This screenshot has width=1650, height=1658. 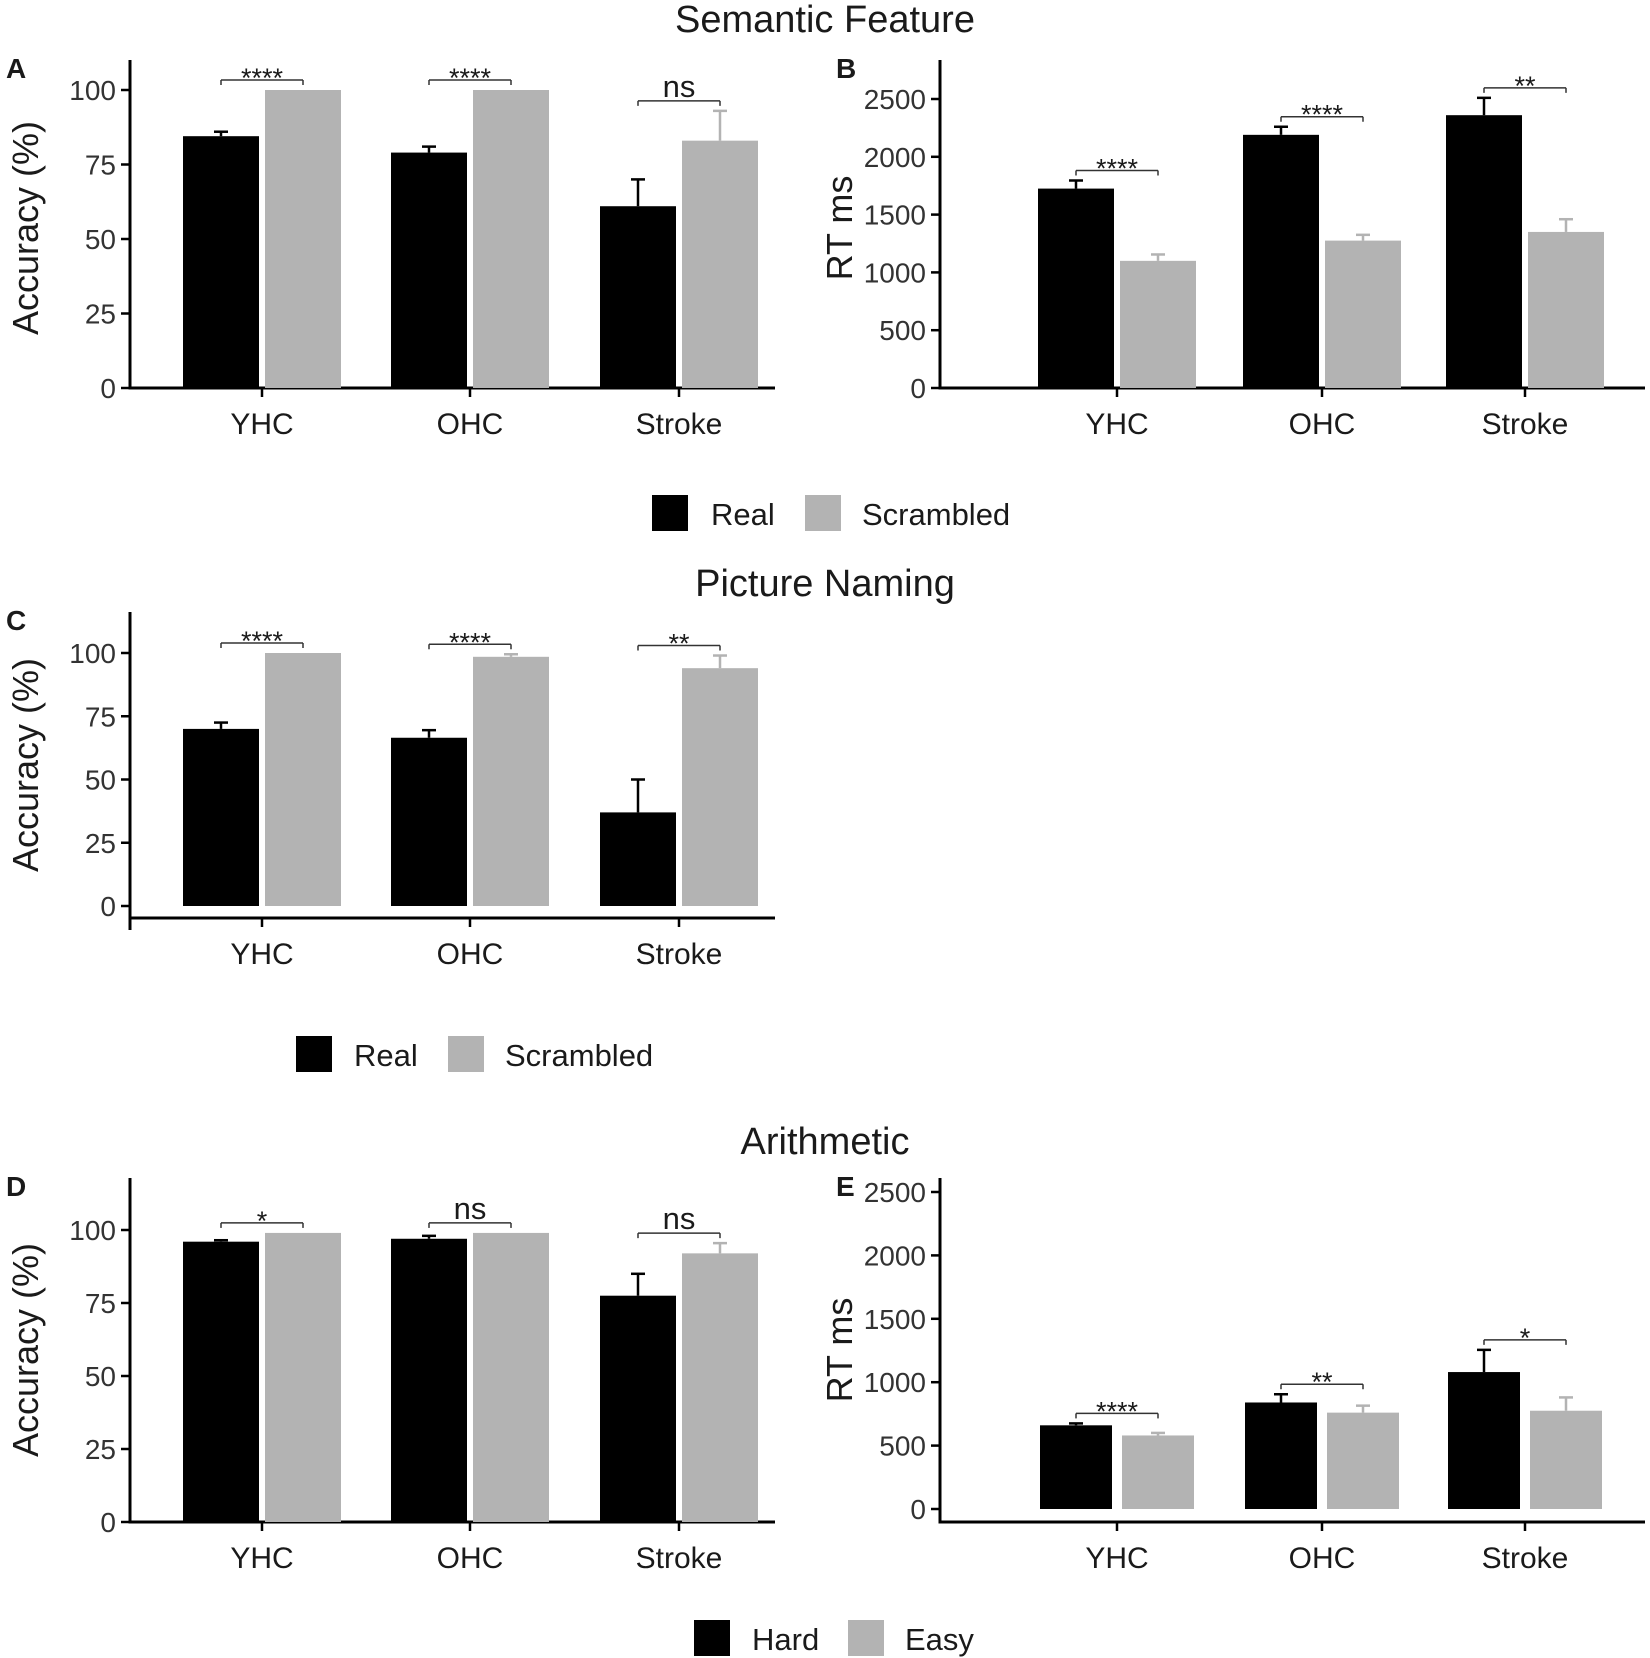 I want to click on panel-letter-c: C, so click(x=16, y=620).